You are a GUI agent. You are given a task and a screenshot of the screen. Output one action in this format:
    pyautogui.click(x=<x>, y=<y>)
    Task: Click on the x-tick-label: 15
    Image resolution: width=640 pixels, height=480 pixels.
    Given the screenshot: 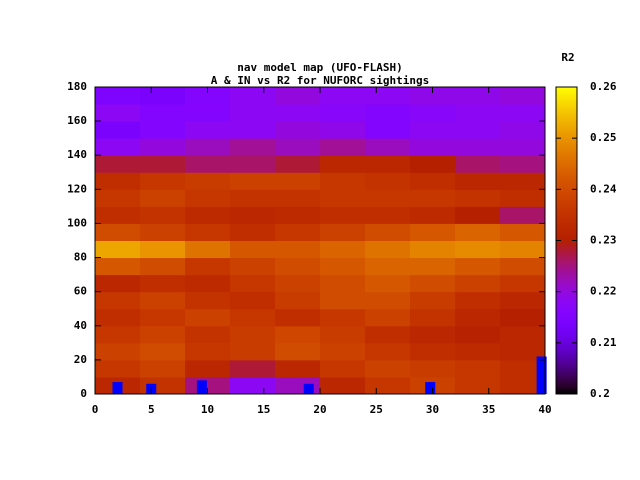 What is the action you would take?
    pyautogui.click(x=263, y=409)
    